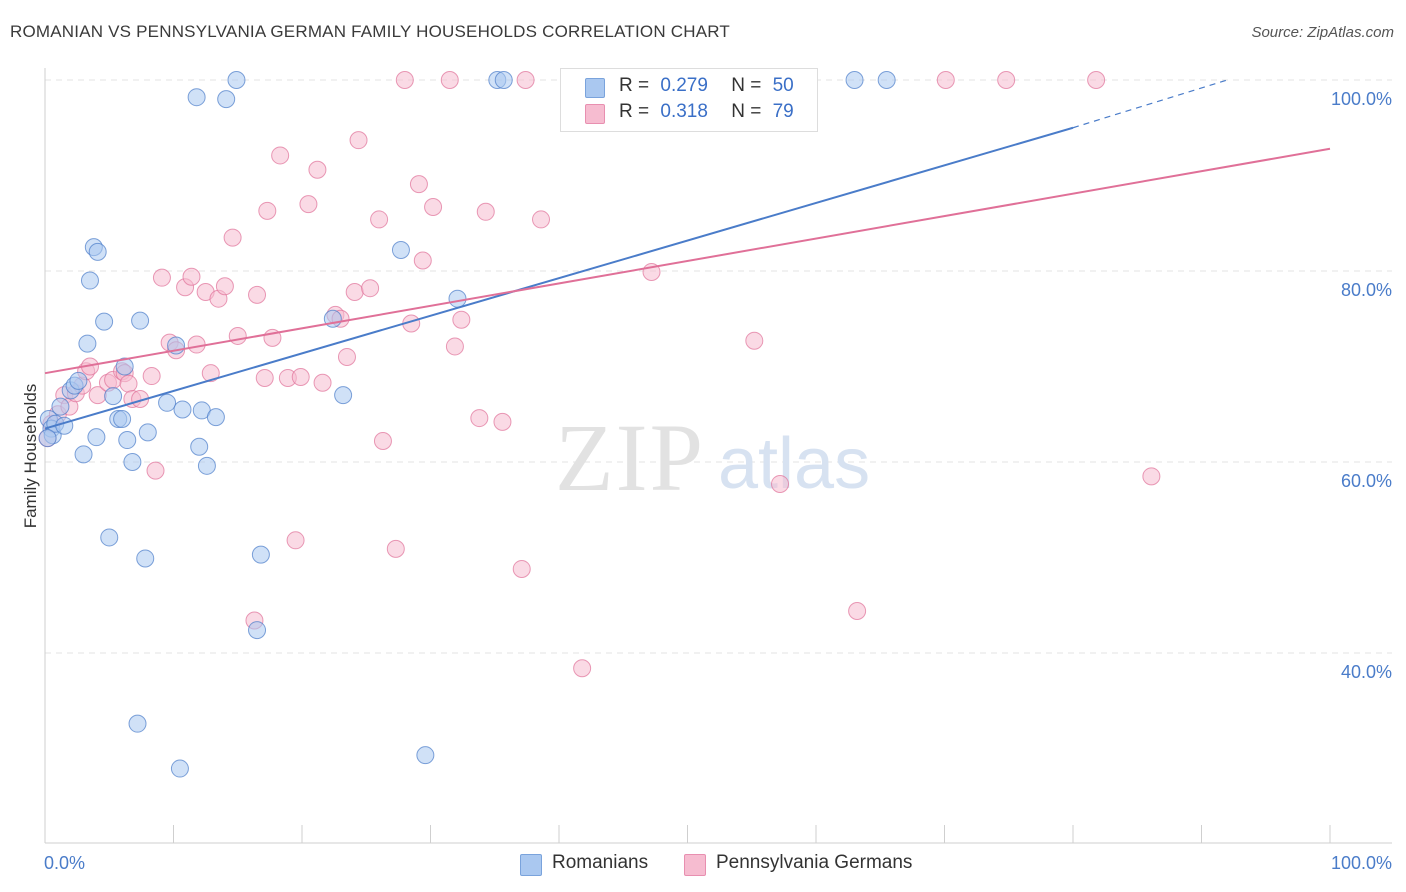 The width and height of the screenshot is (1406, 892). I want to click on y-tick-label: 40.0%, so click(1366, 672).